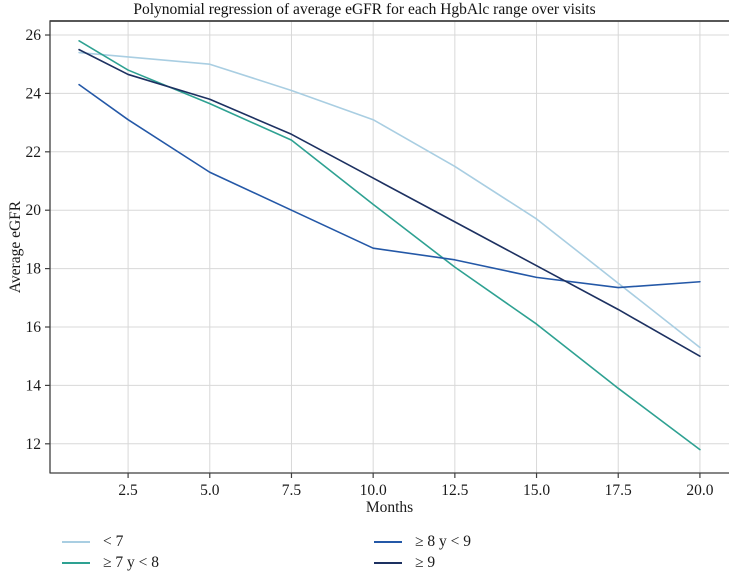 This screenshot has height=571, width=729. What do you see at coordinates (454, 490) in the screenshot?
I see `x-tick-label: 12.5` at bounding box center [454, 490].